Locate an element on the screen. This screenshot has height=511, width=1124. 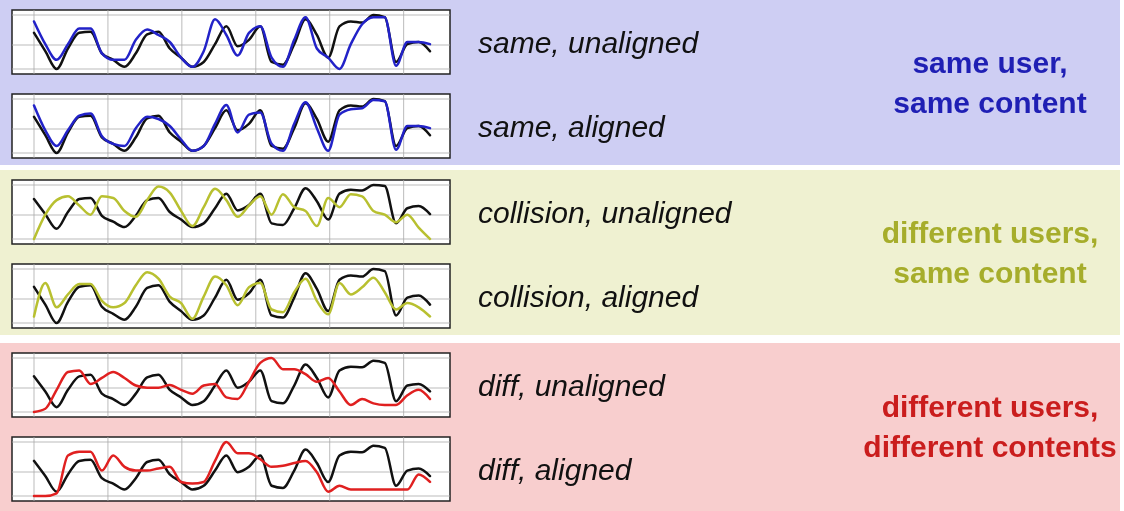
text: collision, aligned is located at coordinates (589, 296).